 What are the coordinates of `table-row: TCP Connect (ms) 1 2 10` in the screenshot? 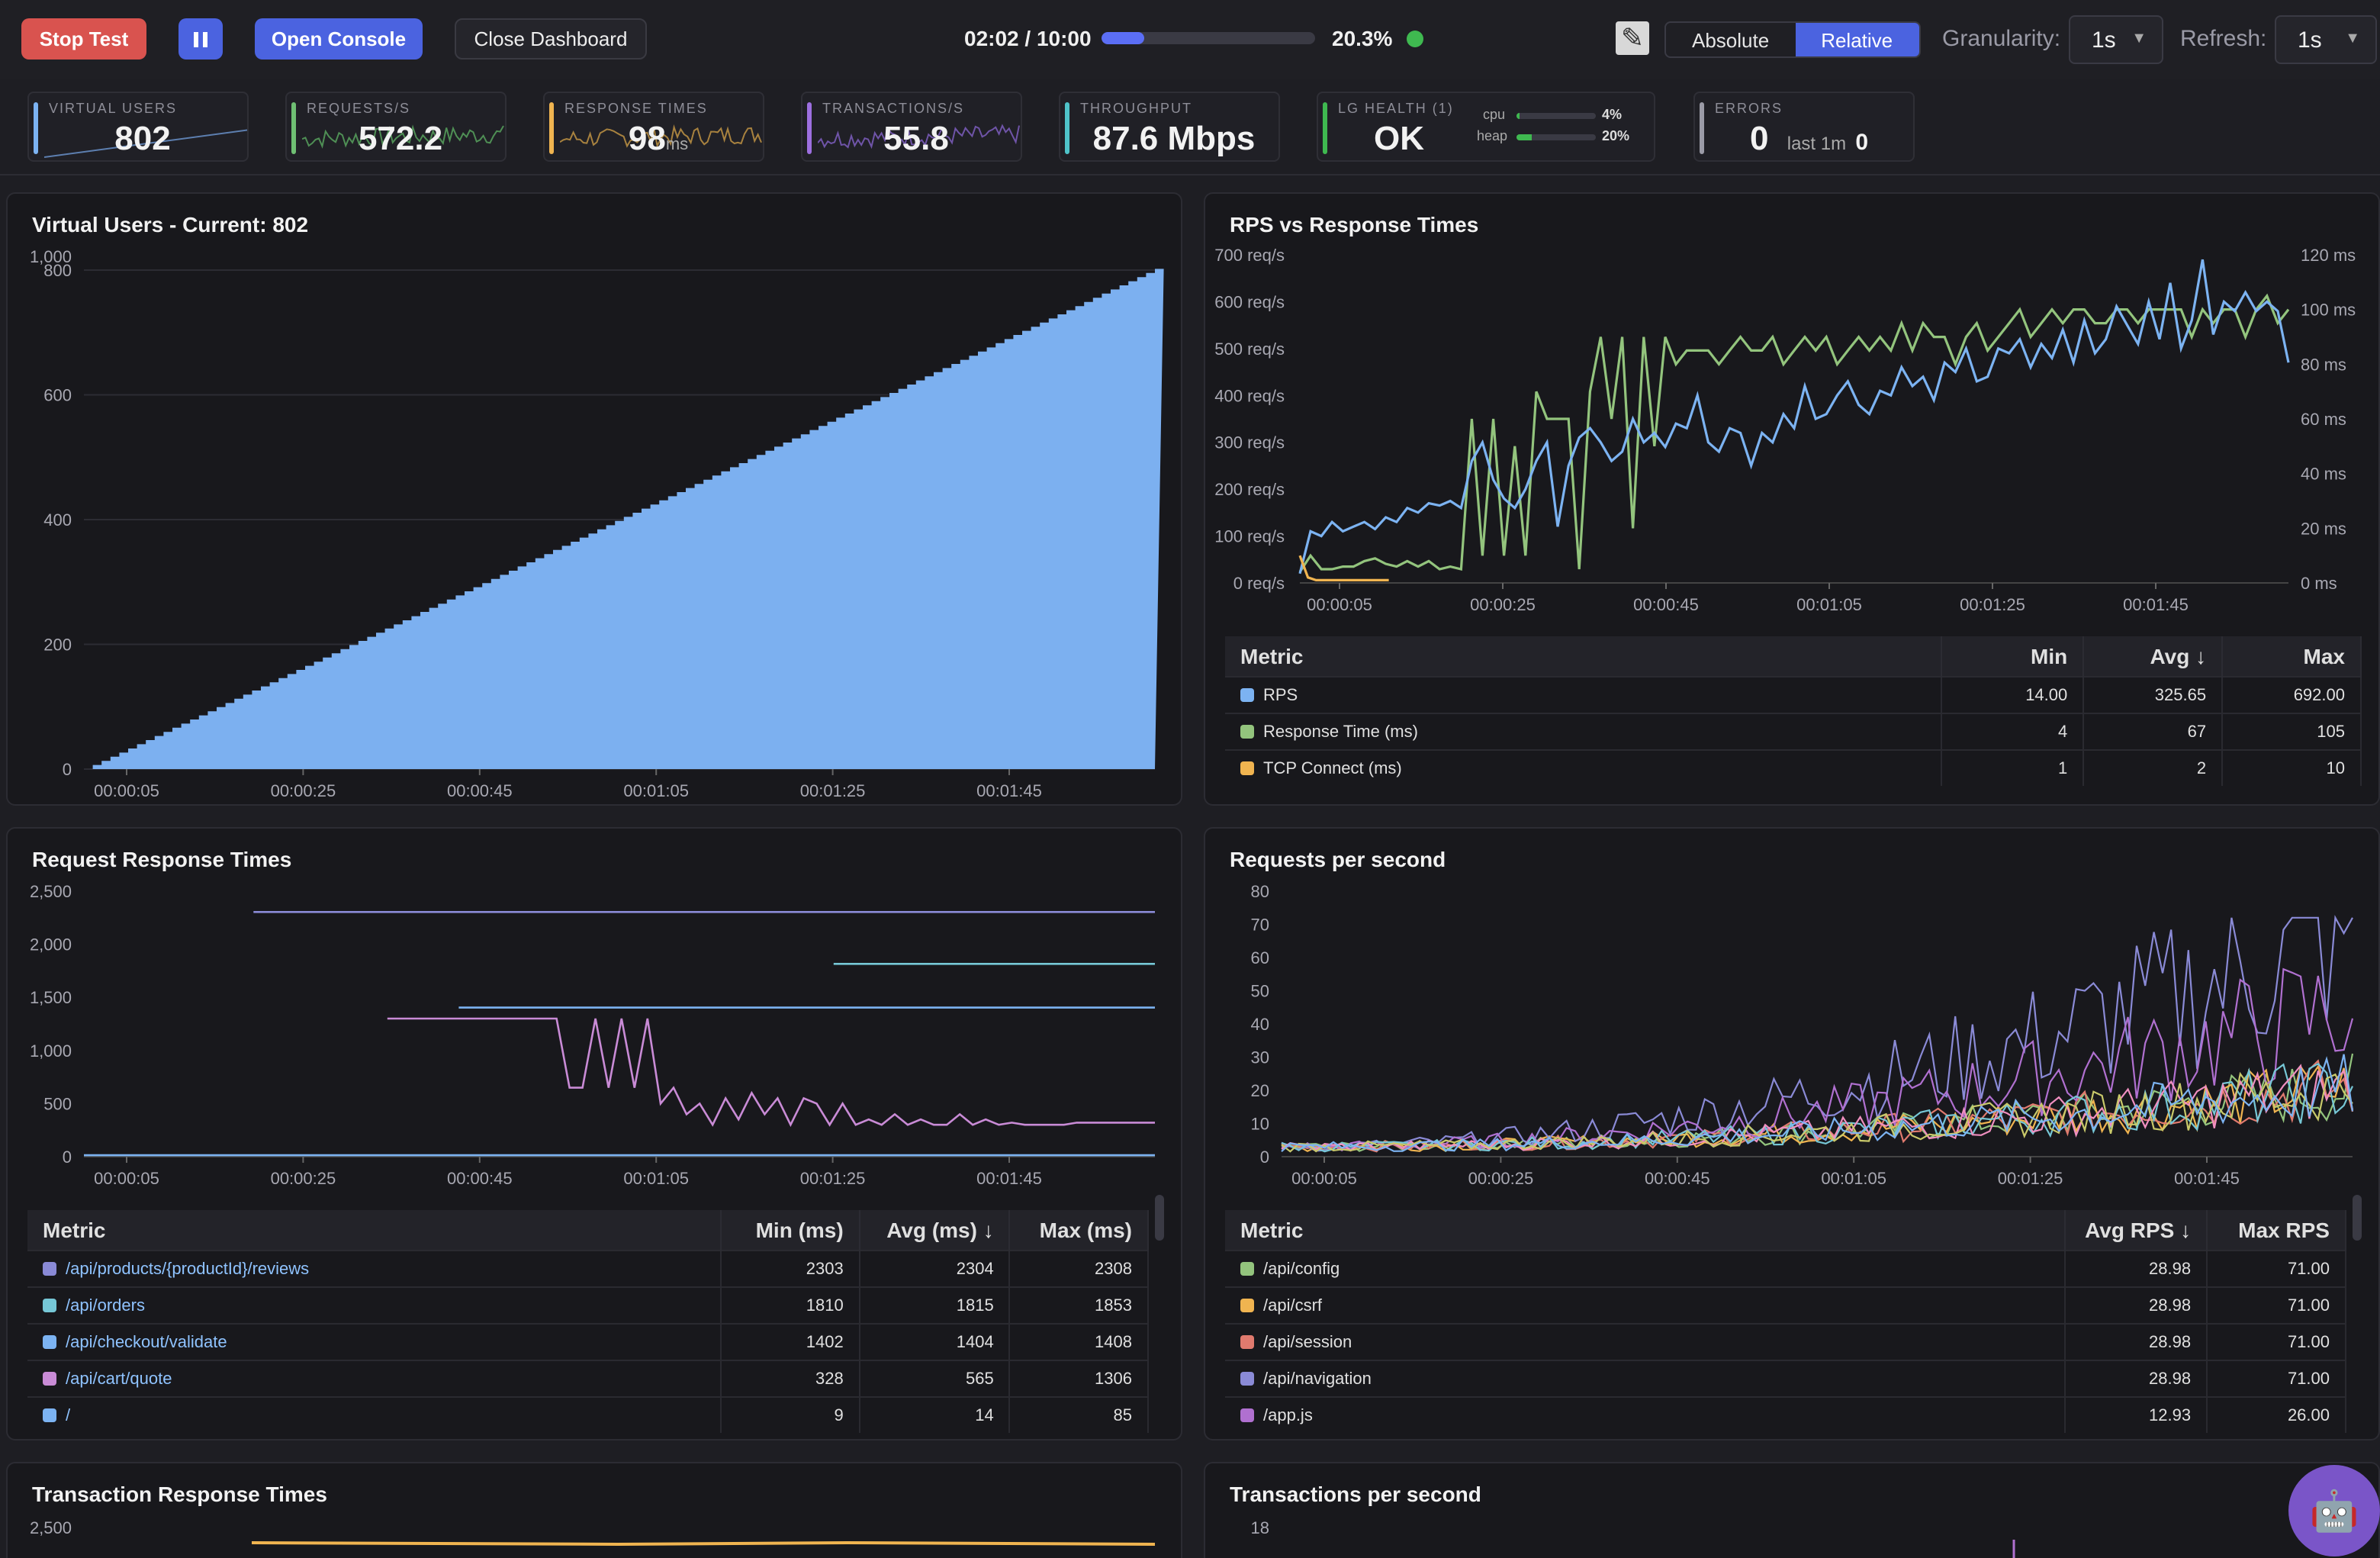 It's located at (1793, 767).